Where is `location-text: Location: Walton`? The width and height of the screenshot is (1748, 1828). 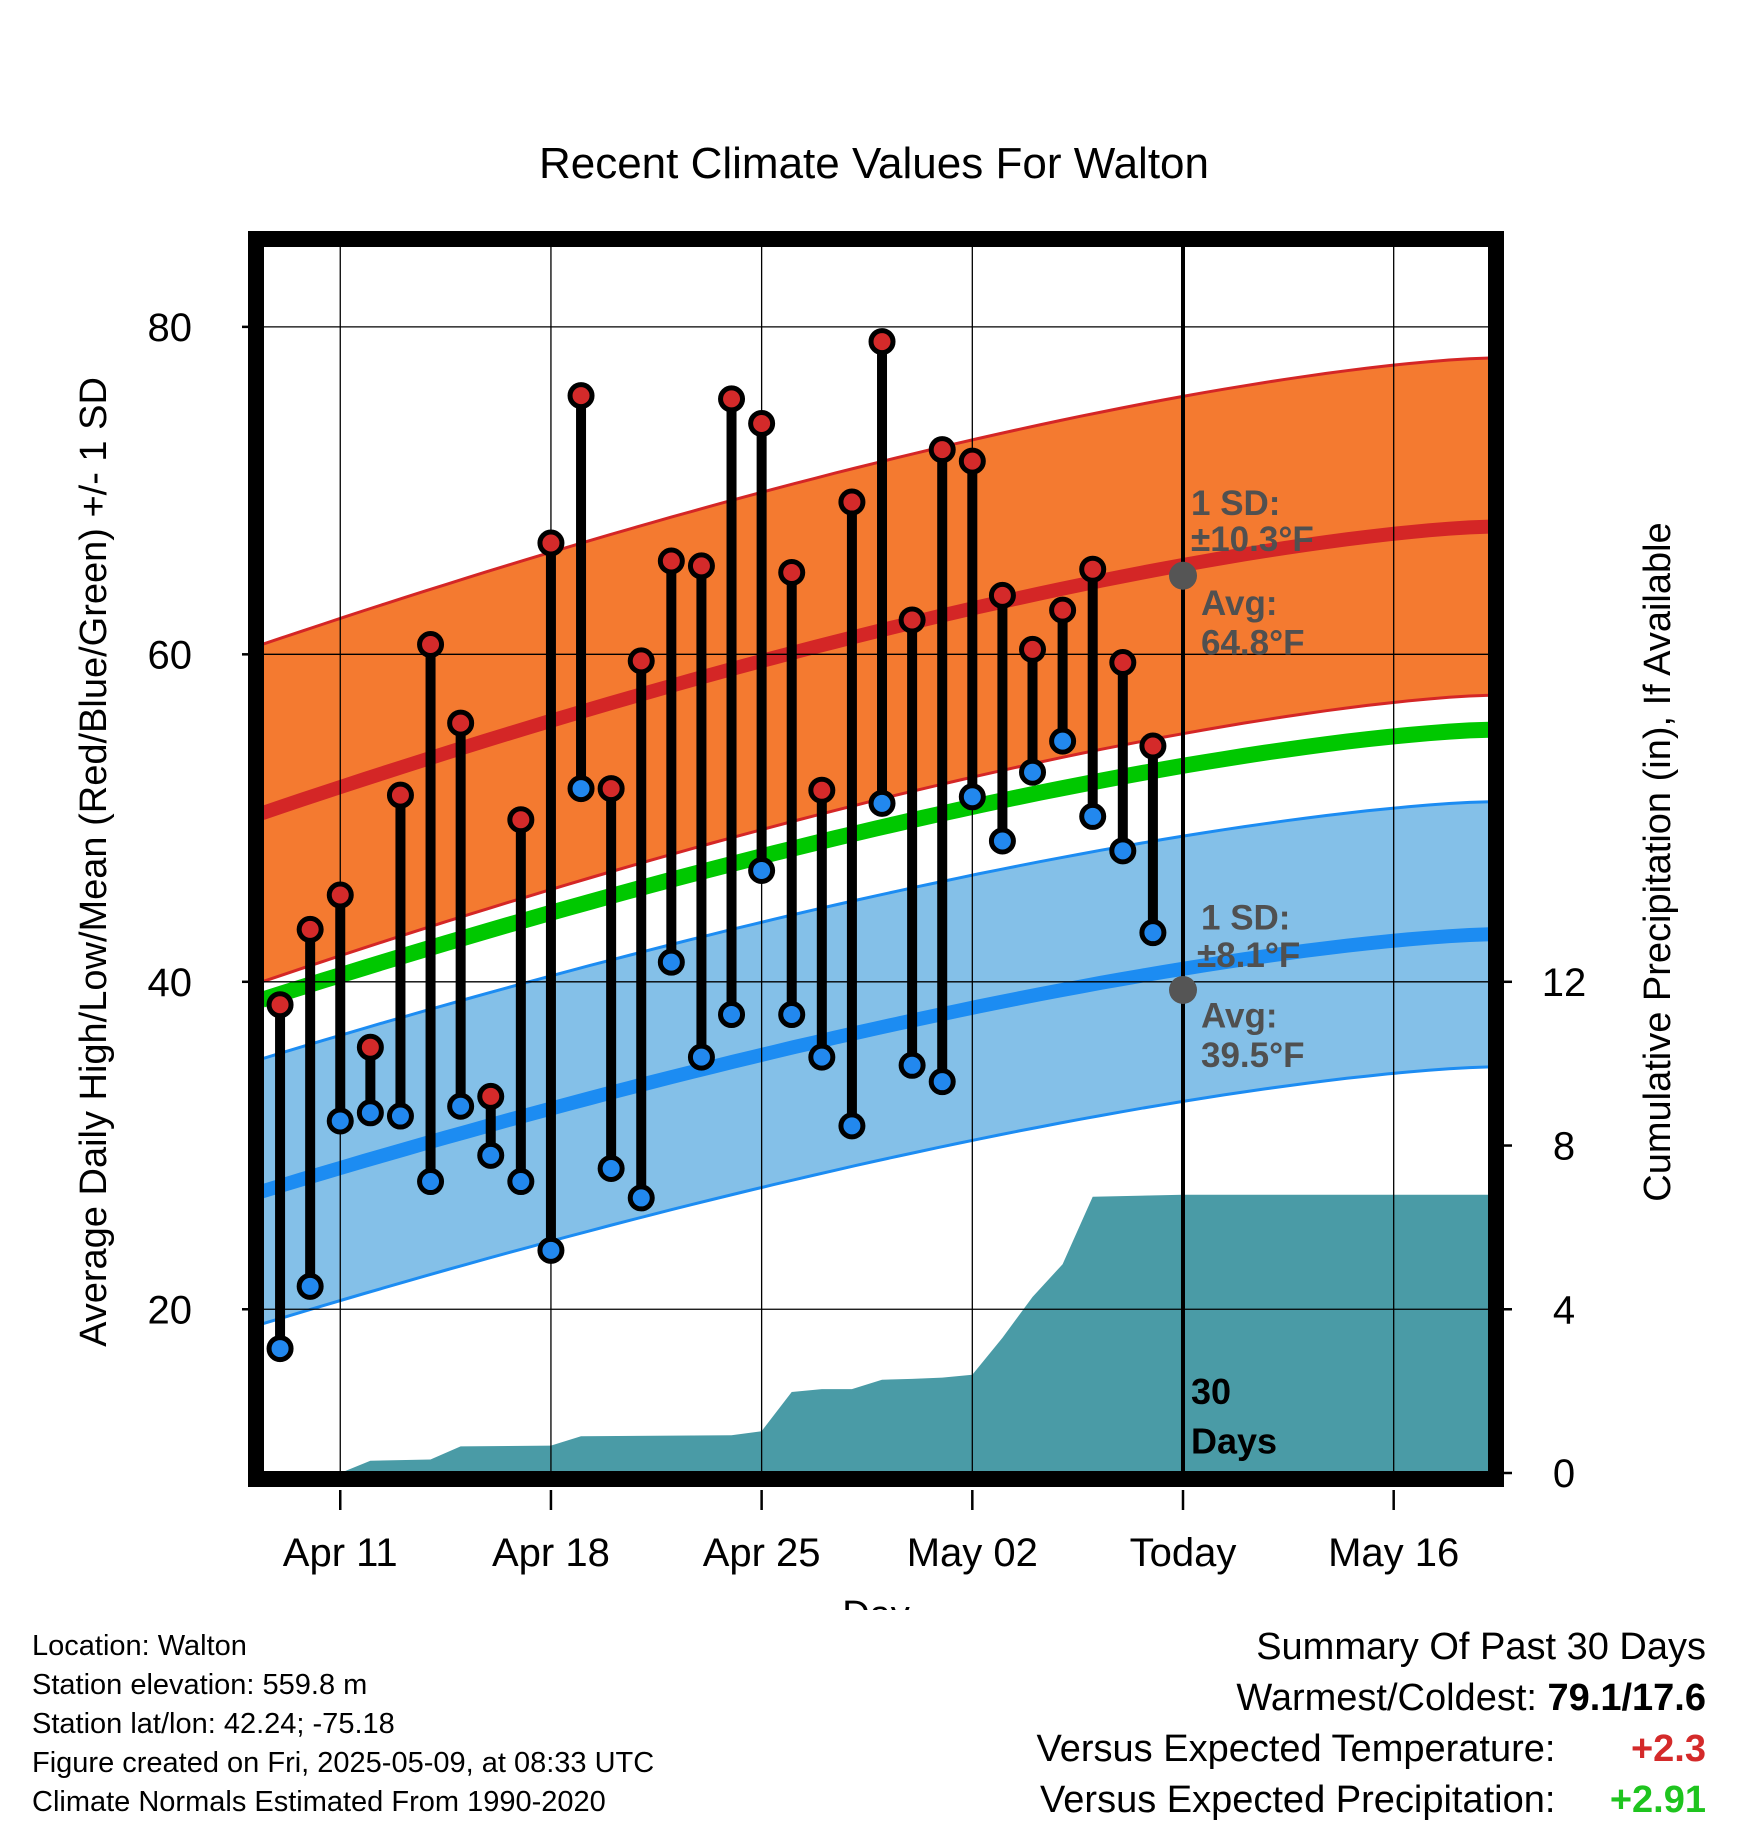 location-text: Location: Walton is located at coordinates (139, 1646).